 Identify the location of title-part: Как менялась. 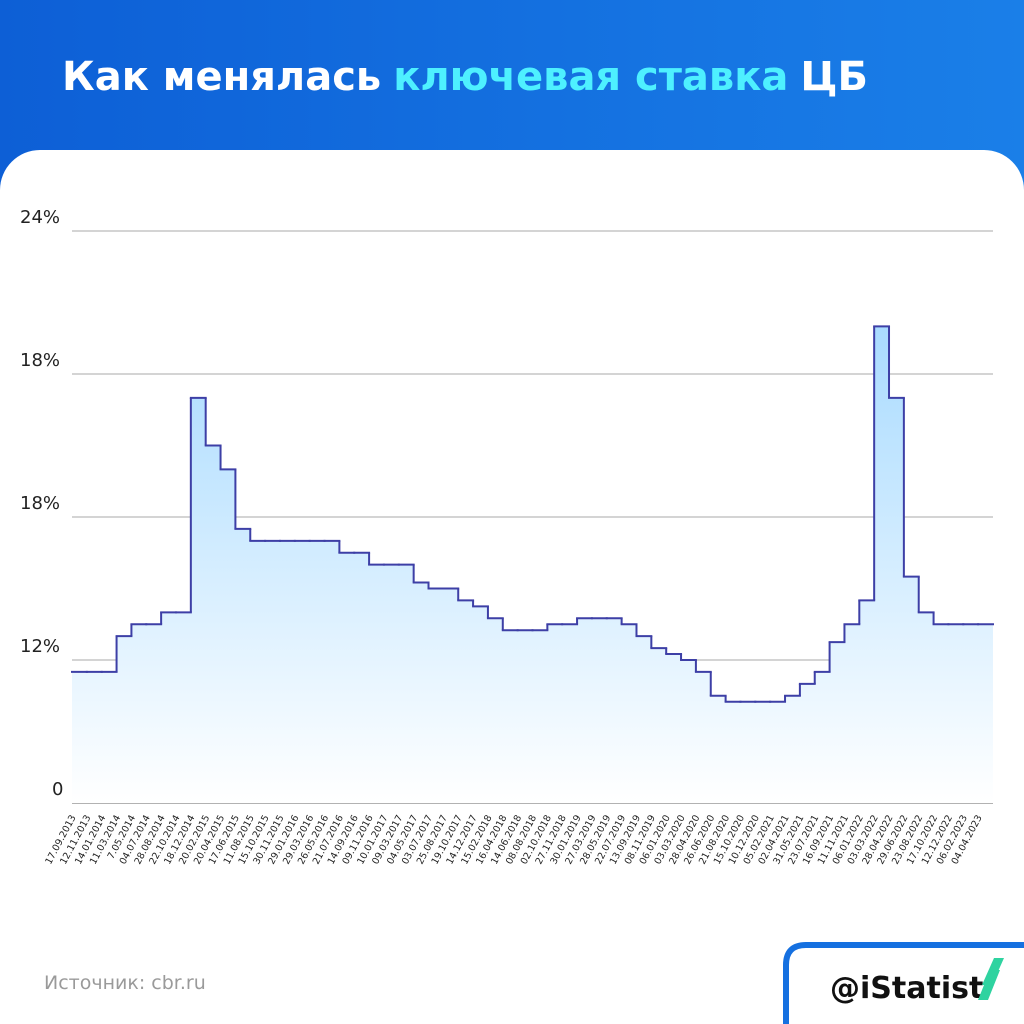
(221, 77).